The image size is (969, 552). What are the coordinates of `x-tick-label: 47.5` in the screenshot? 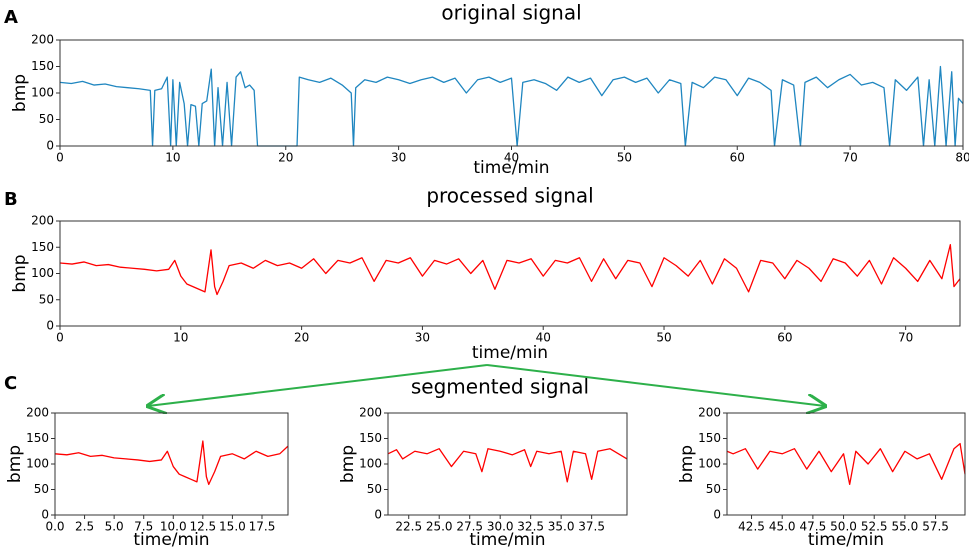 It's located at (813, 527).